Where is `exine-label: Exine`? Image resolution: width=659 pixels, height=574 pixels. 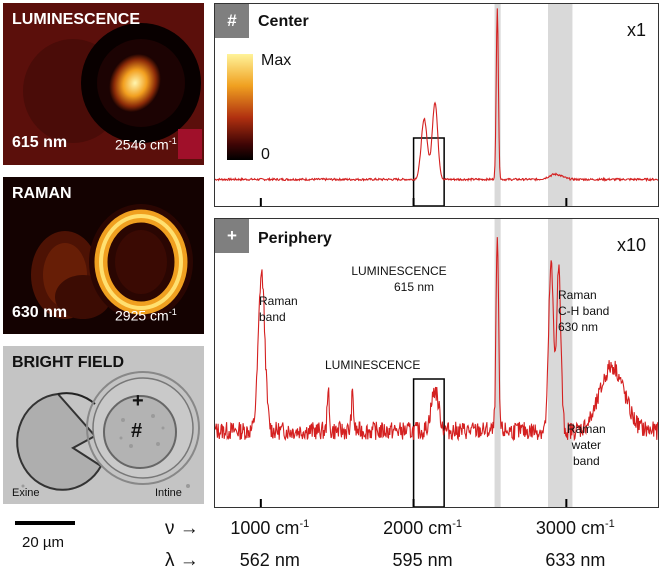
exine-label: Exine is located at coordinates (26, 493).